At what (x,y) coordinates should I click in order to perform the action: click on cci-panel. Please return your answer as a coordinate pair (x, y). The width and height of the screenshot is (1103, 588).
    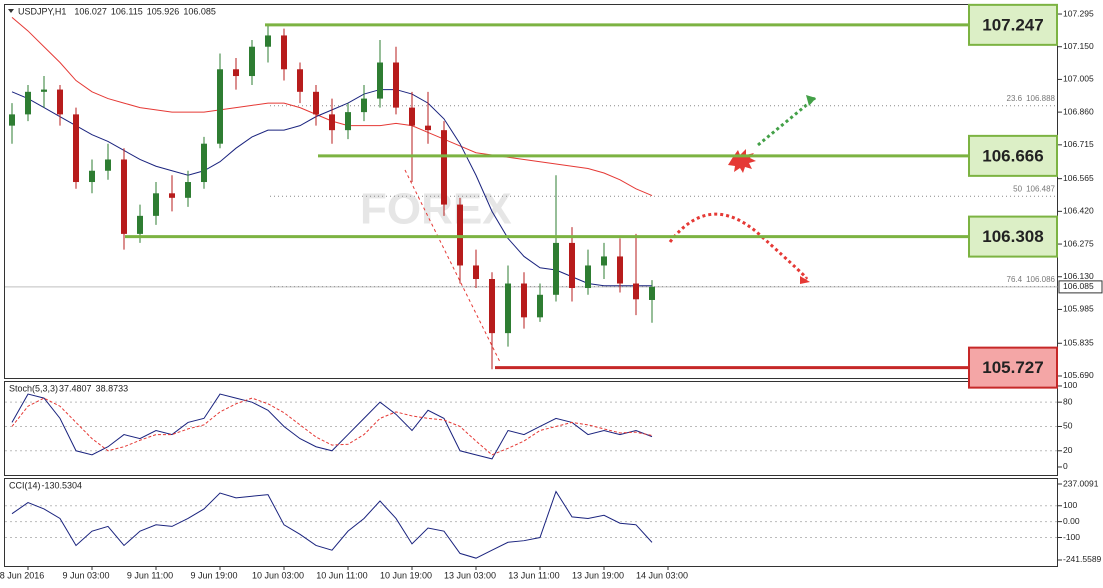
    Looking at the image, I should click on (531, 522).